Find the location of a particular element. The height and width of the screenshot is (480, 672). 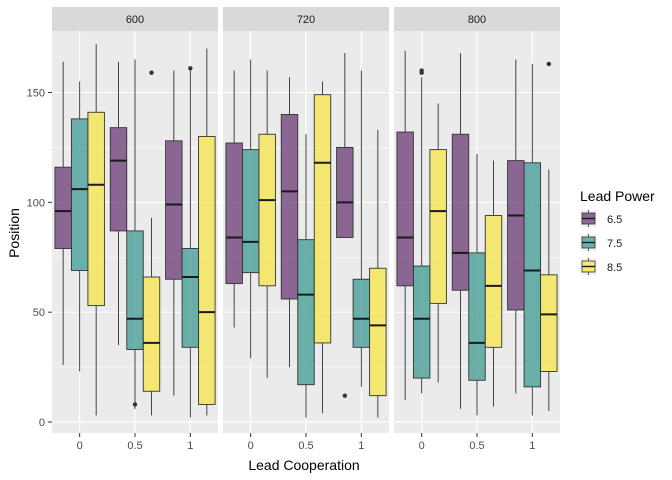

facet-strip-label: 720 is located at coordinates (306, 20).